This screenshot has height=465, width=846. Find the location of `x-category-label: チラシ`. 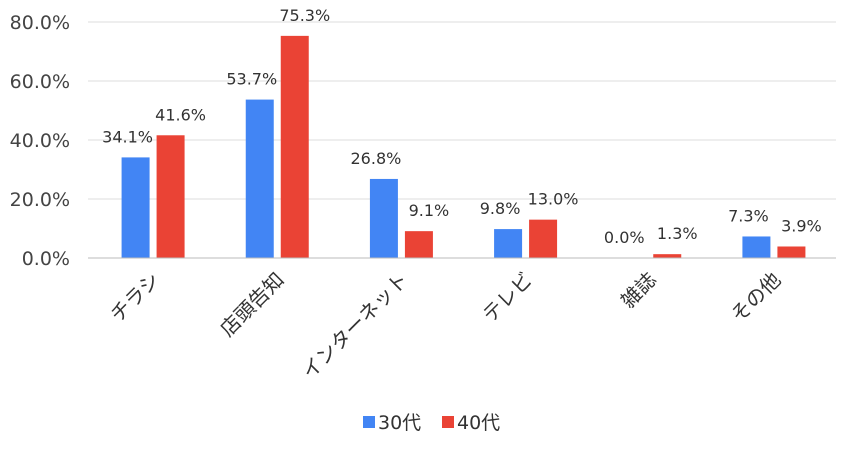

x-category-label: チラシ is located at coordinates (134, 297).